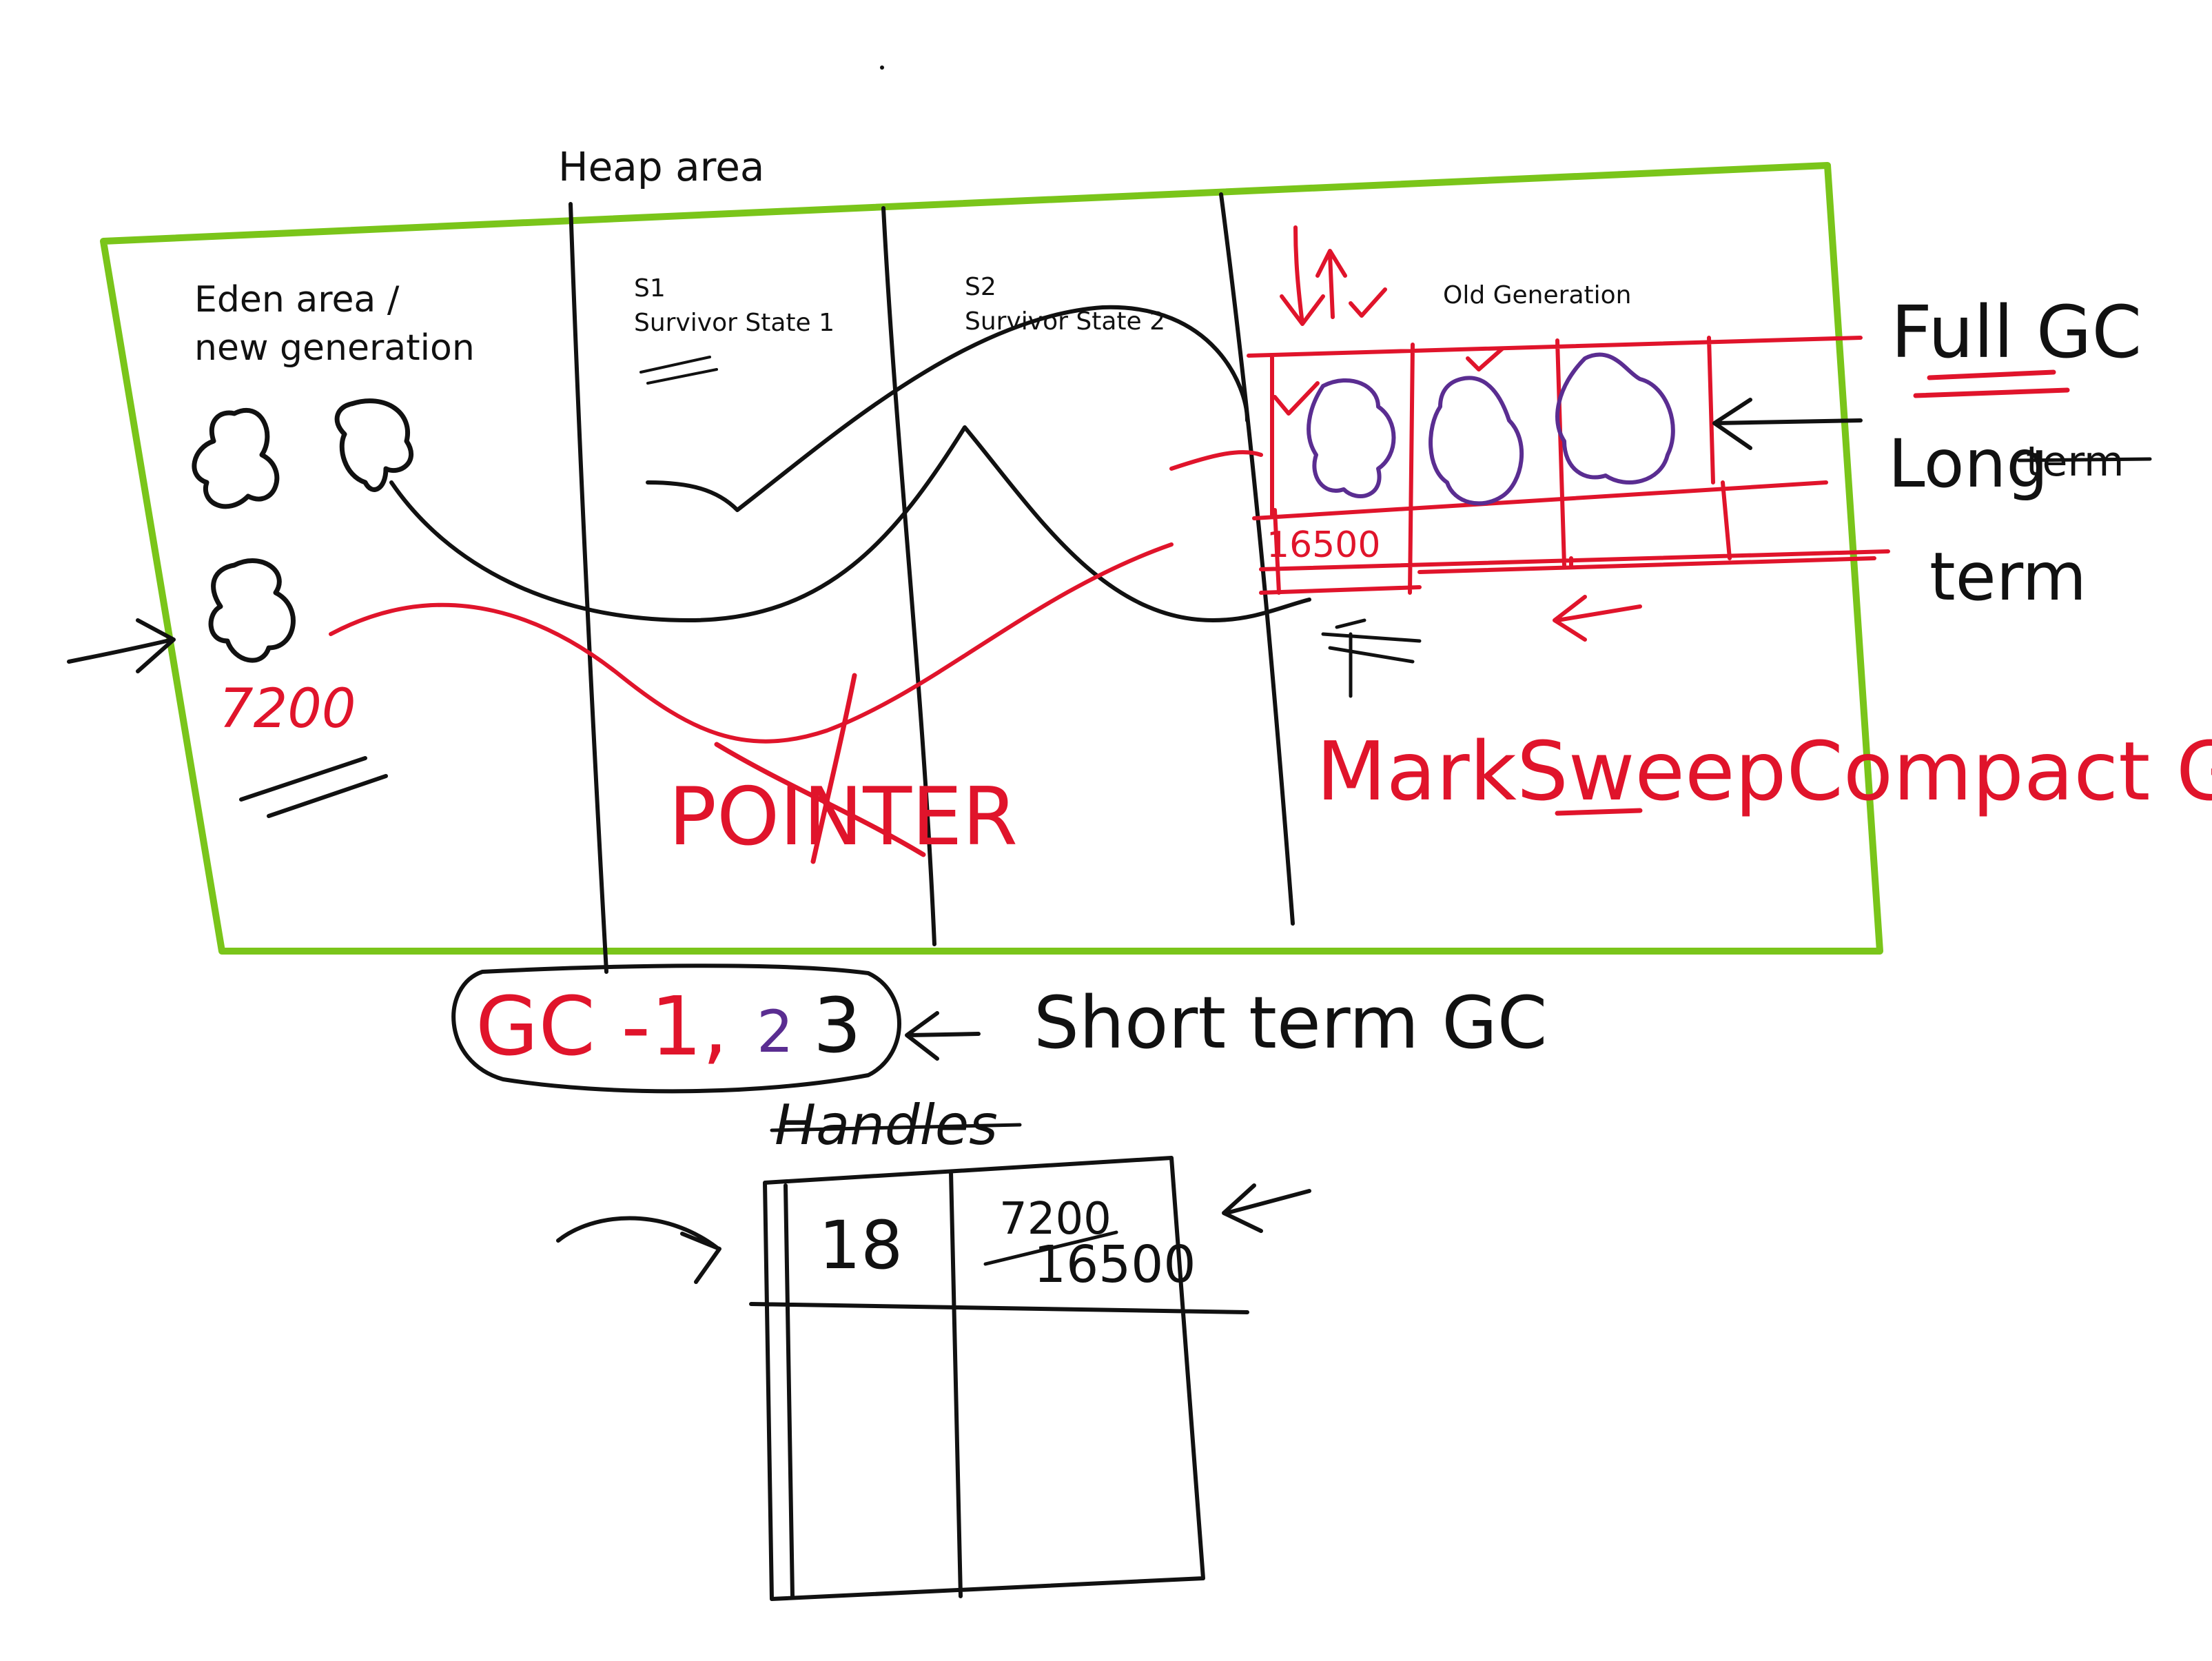  I want to click on handles-strike, so click(896, 1127).